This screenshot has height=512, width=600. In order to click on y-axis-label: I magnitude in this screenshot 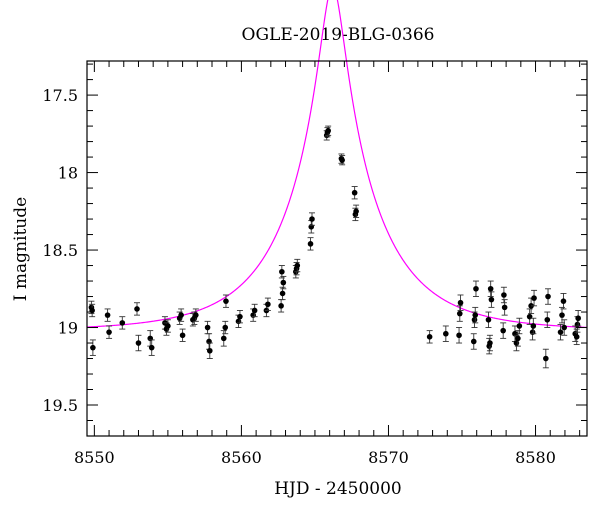, I will do `click(21, 249)`.